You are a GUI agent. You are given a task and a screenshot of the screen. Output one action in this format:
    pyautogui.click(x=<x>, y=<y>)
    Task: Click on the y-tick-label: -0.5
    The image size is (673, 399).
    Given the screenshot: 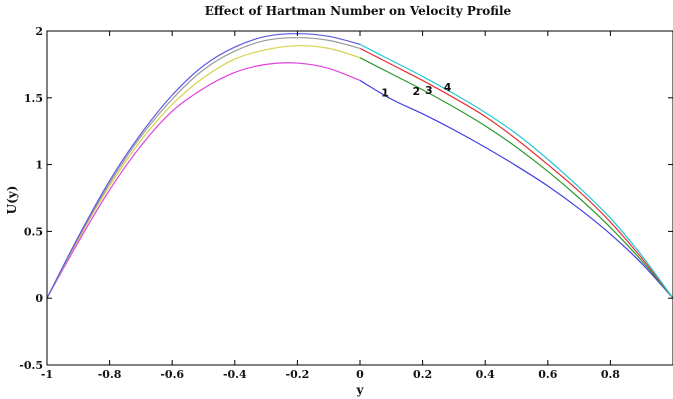 What is the action you would take?
    pyautogui.click(x=31, y=365)
    